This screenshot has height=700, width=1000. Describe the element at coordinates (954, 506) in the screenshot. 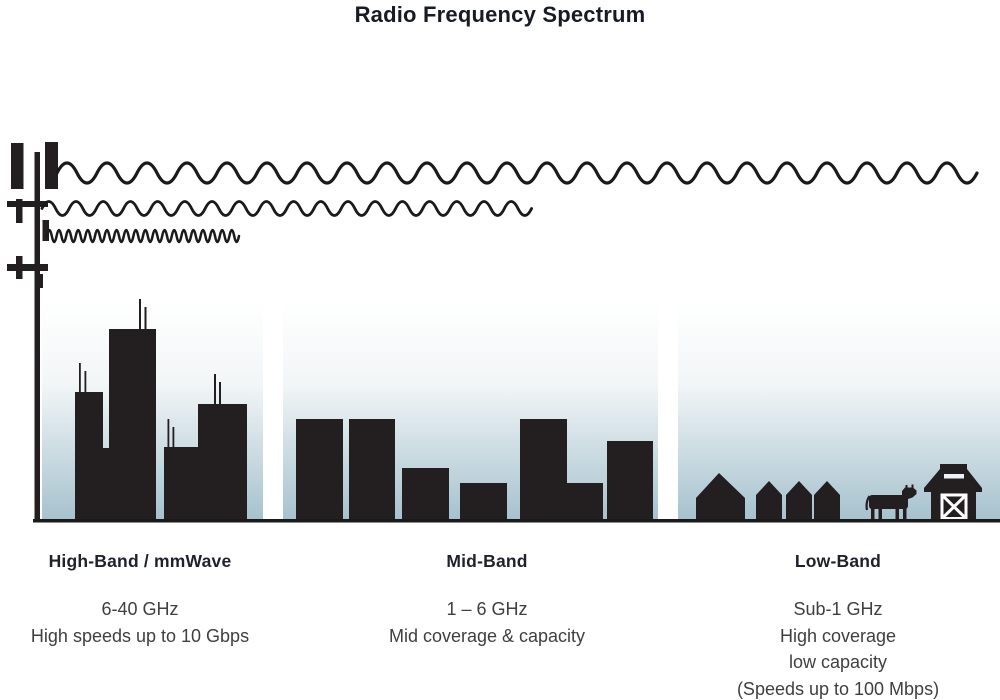

I see `barn-door` at that location.